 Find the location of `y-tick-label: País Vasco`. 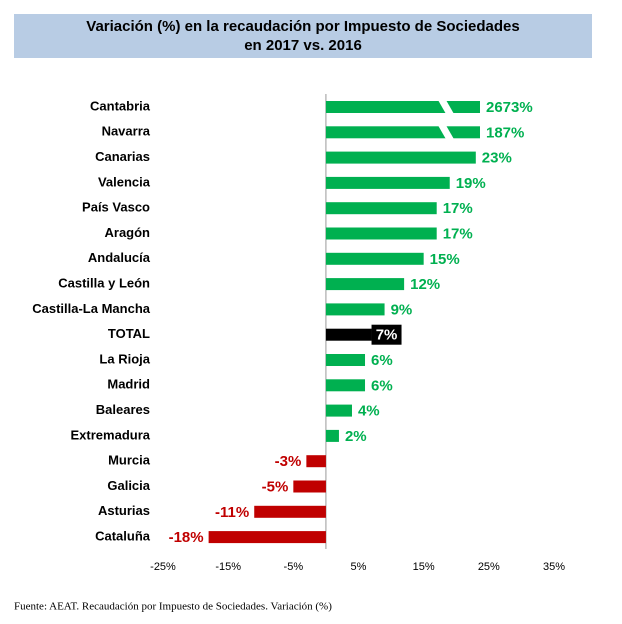

y-tick-label: País Vasco is located at coordinates (116, 207).